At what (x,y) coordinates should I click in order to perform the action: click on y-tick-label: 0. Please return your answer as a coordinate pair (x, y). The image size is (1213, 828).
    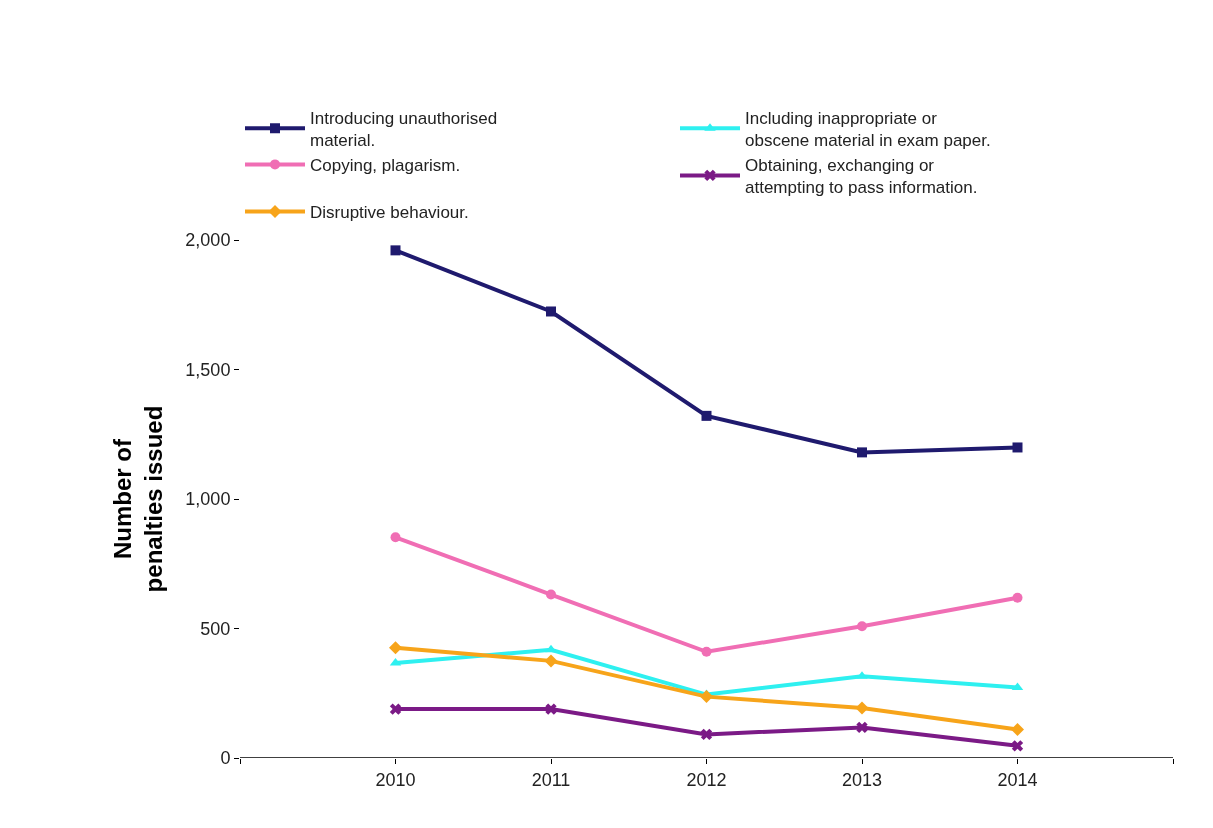
    Looking at the image, I should click on (225, 758).